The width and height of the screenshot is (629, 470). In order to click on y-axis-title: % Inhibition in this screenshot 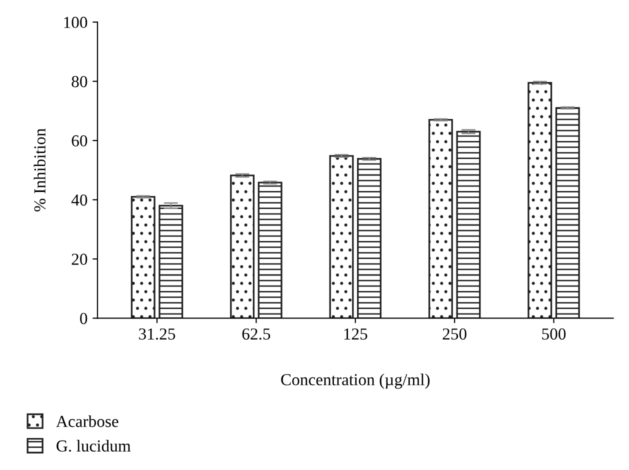, I will do `click(40, 170)`.